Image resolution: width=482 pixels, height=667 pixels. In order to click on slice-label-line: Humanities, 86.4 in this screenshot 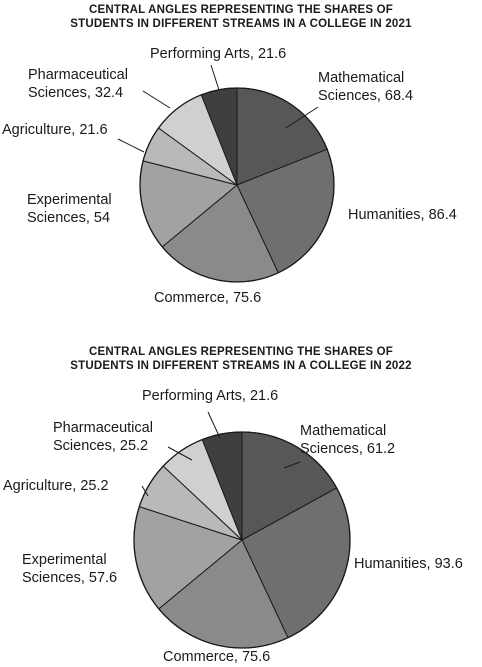, I will do `click(402, 215)`.